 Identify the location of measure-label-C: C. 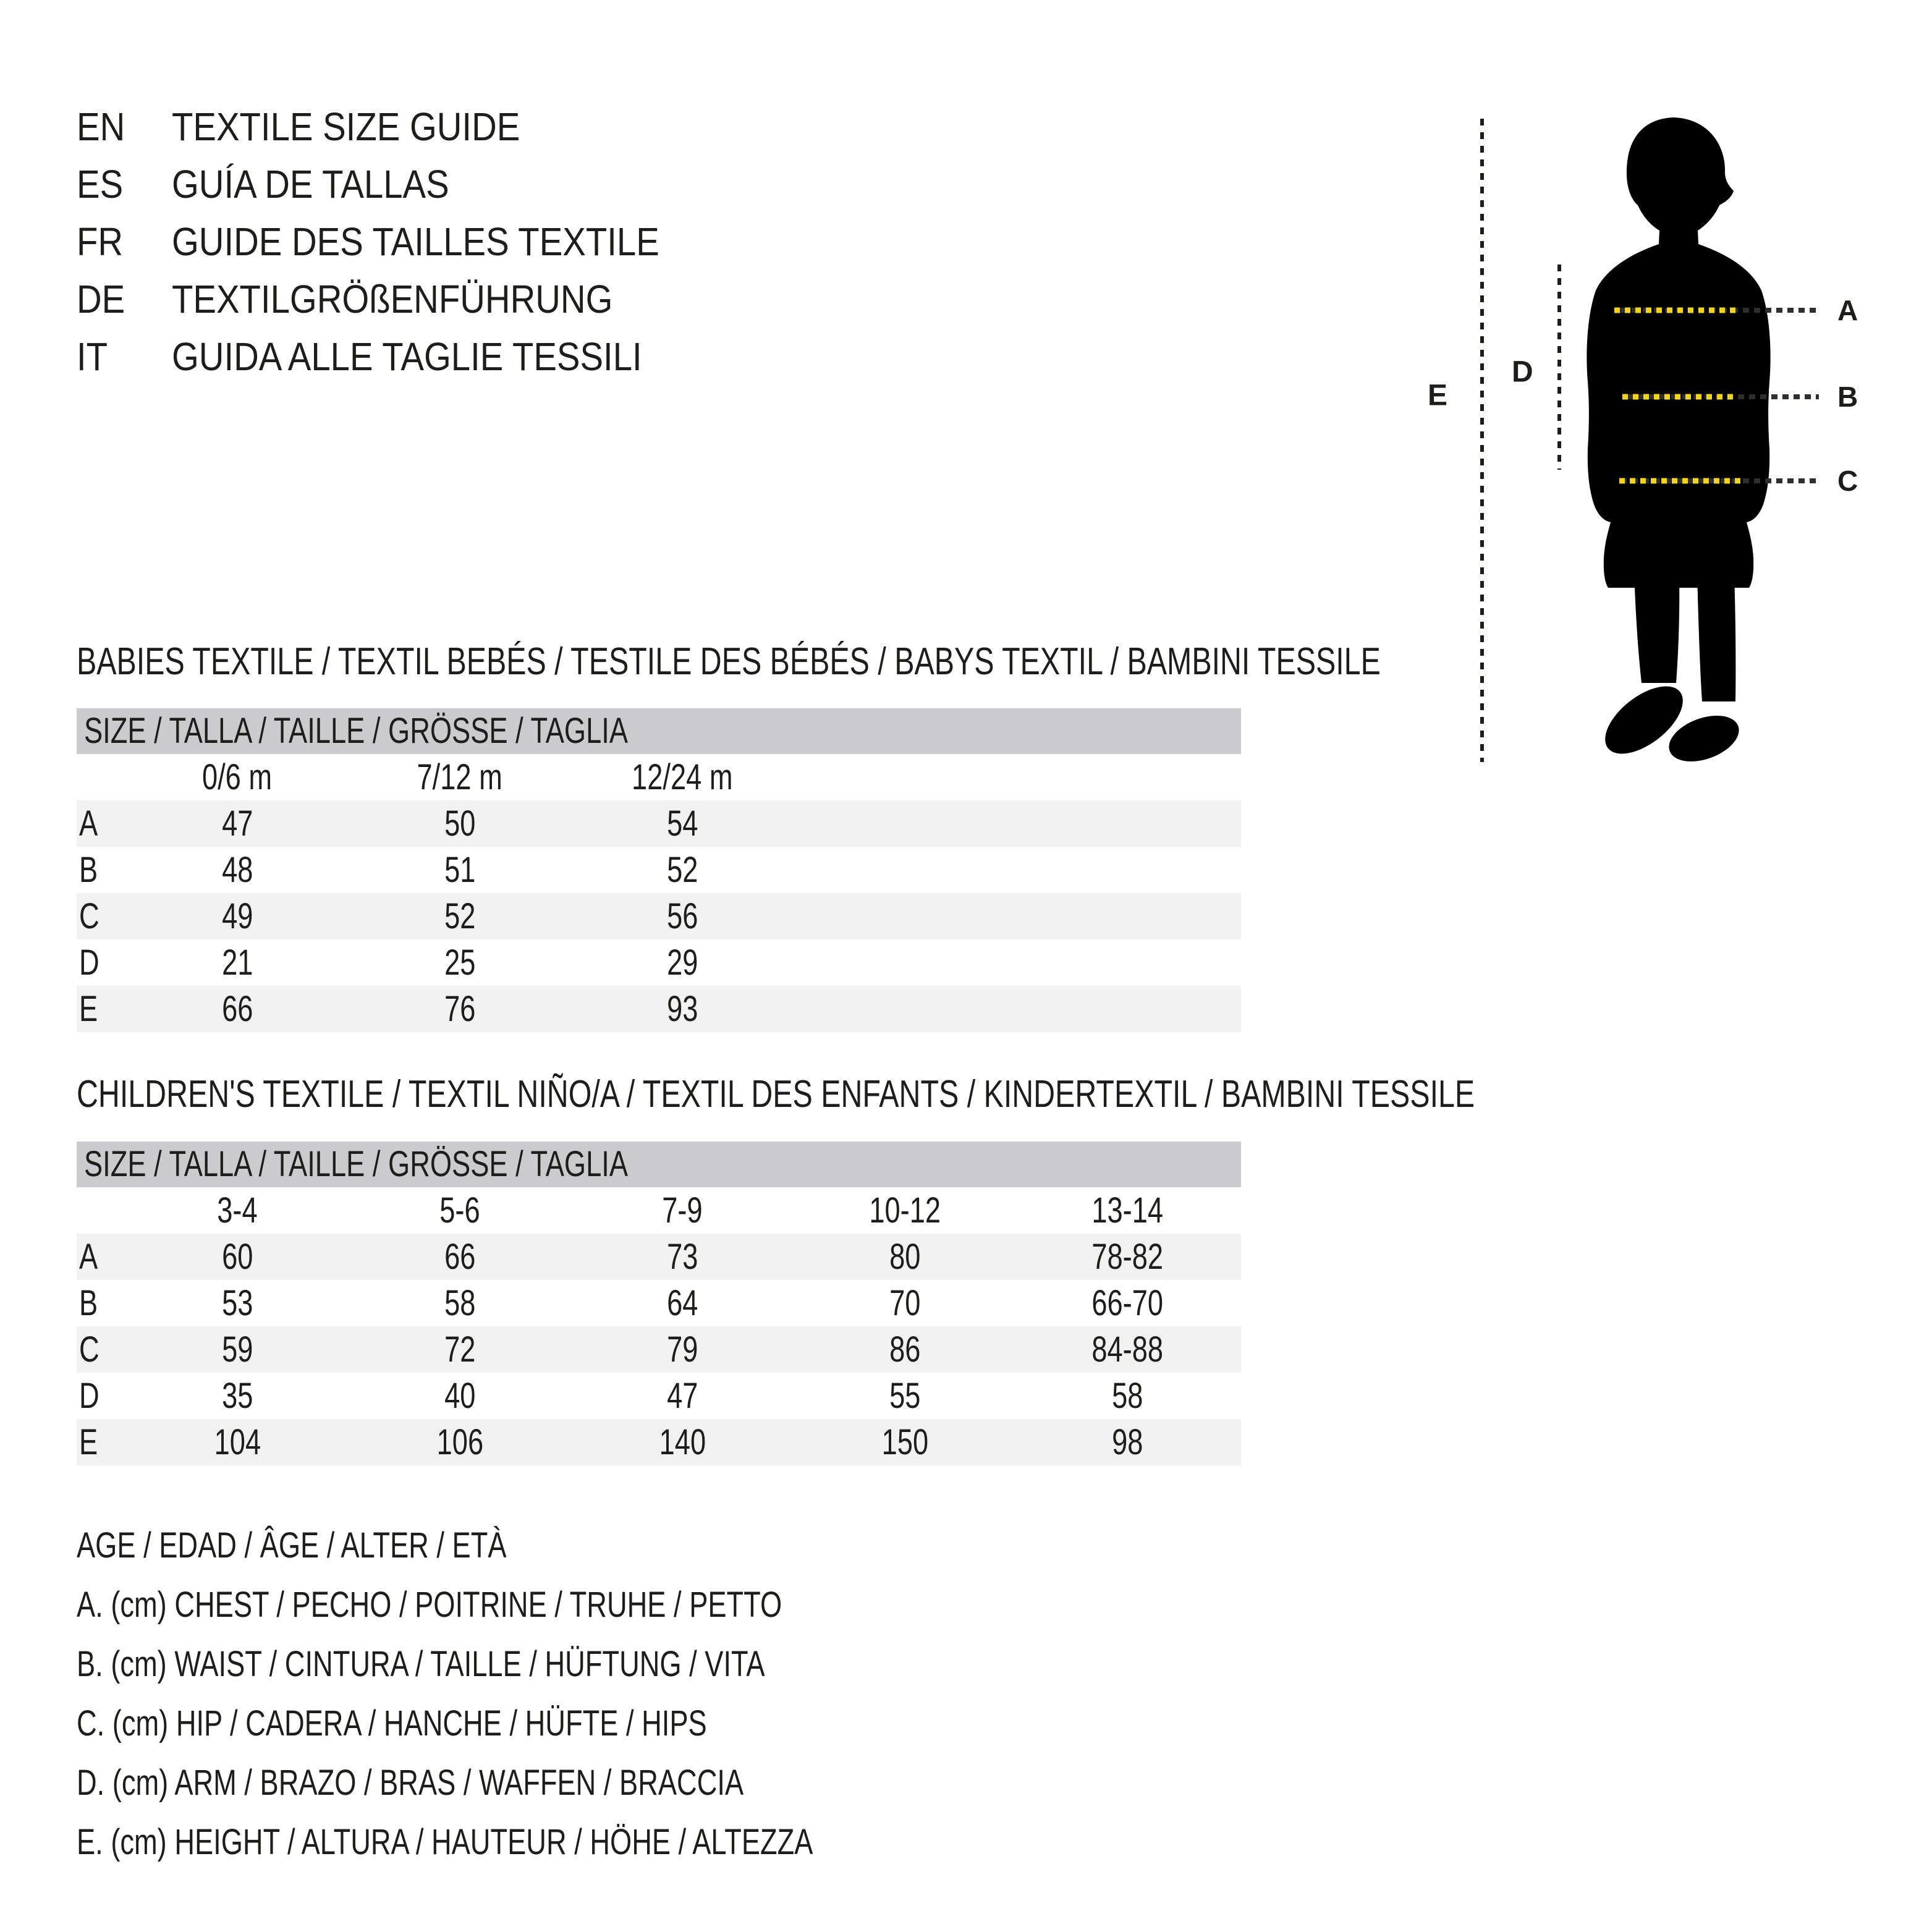
(1847, 481).